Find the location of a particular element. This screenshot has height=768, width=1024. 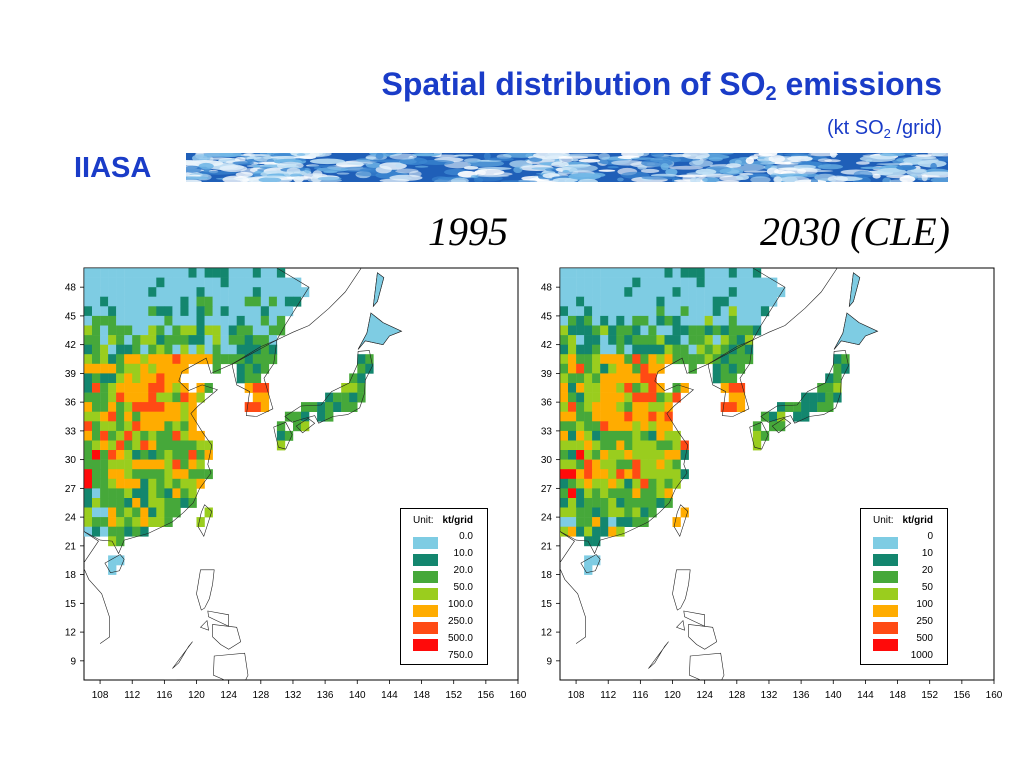

legend-swatch is located at coordinates (425, 577).